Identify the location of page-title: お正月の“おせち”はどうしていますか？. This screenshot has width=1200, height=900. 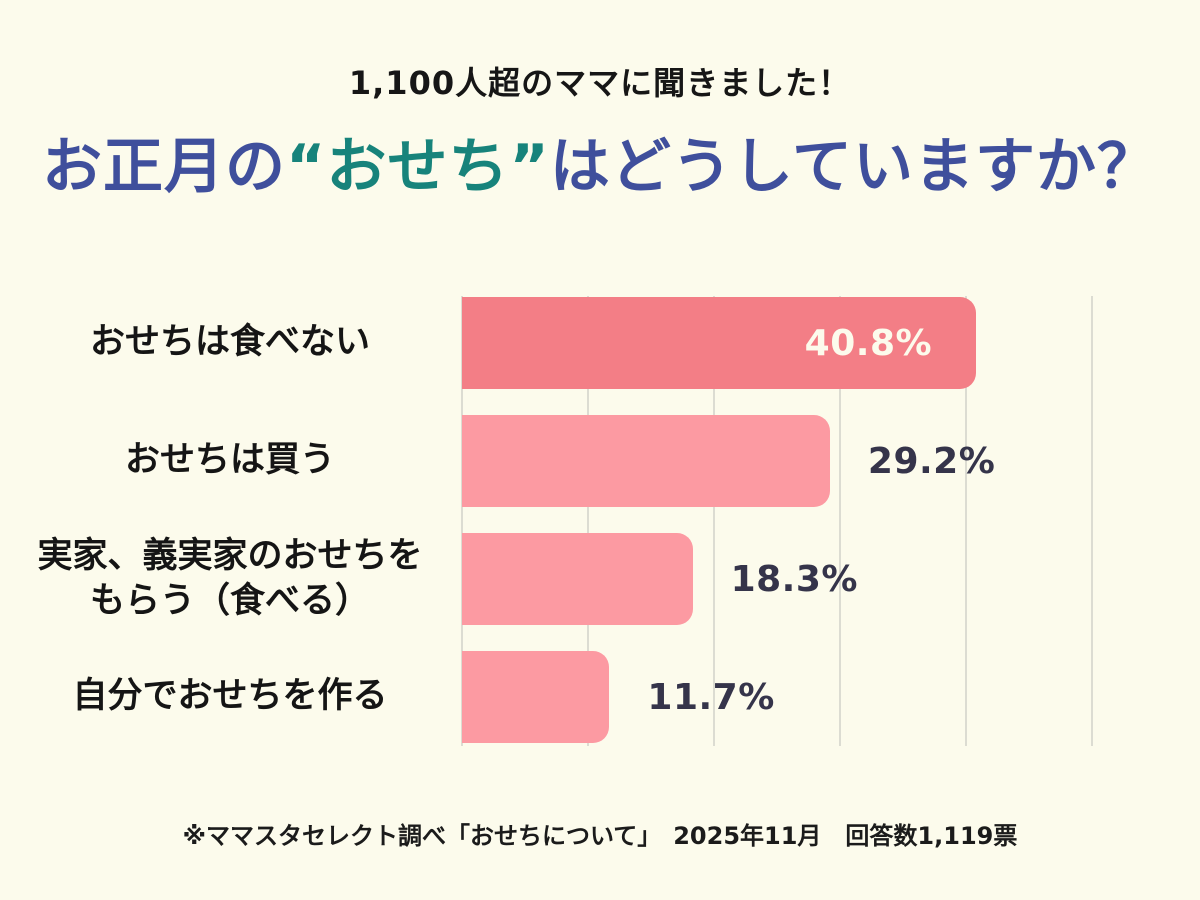
(600, 167).